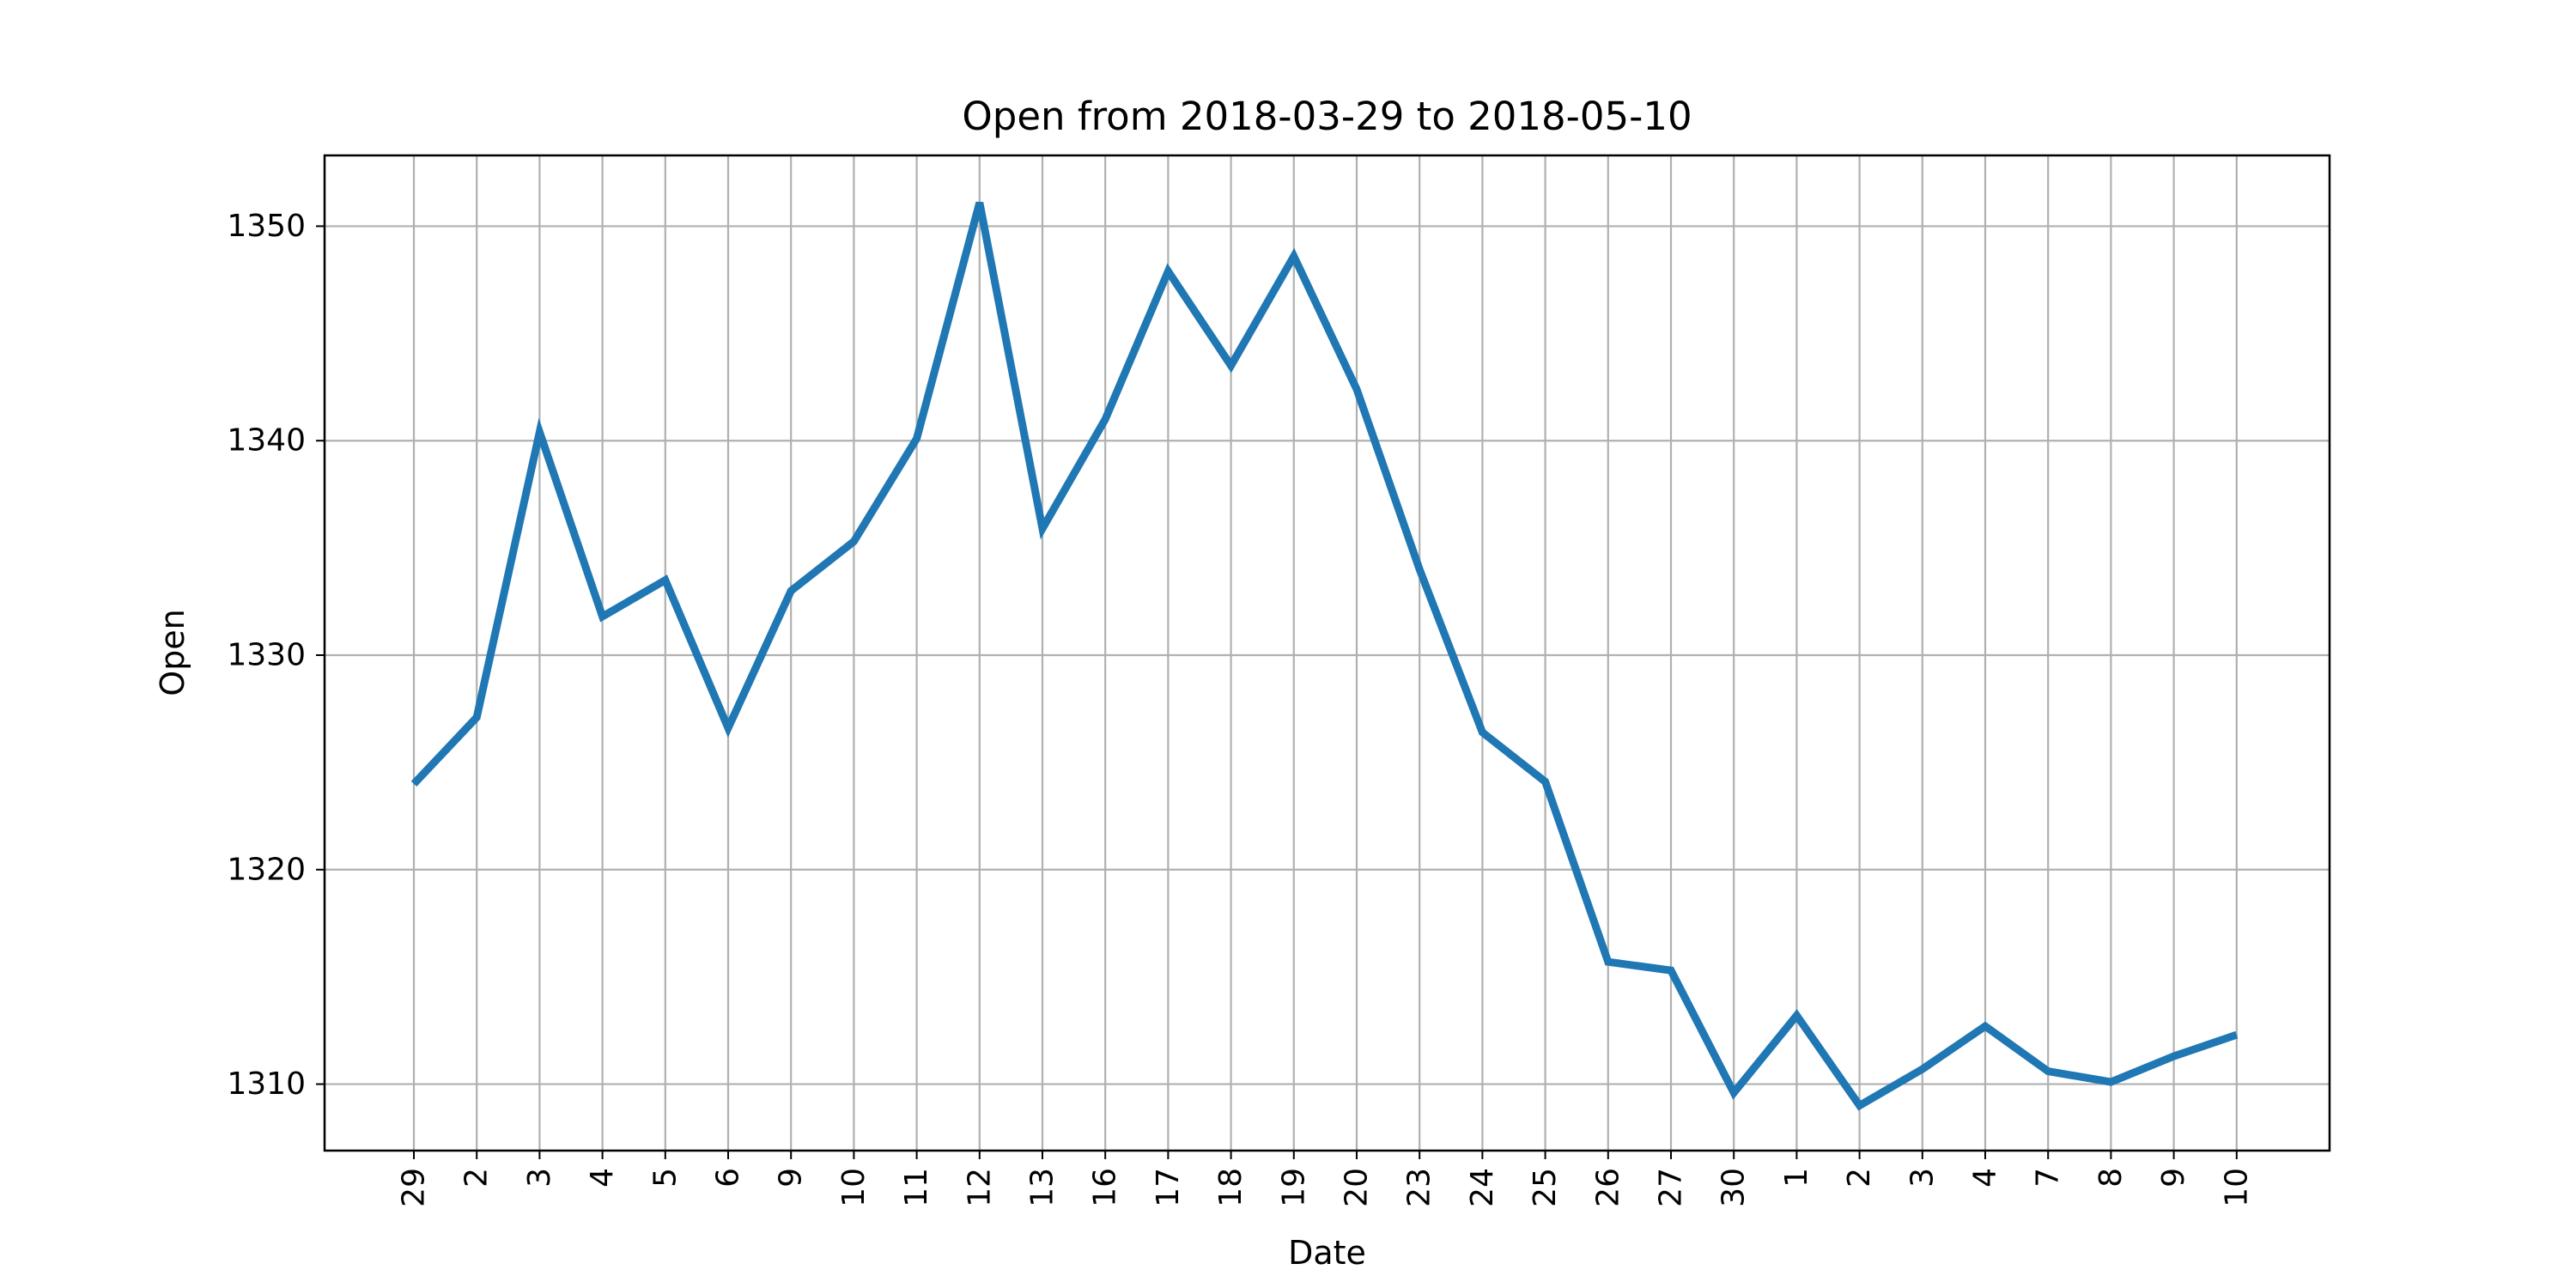 The height and width of the screenshot is (1288, 2576). What do you see at coordinates (1294, 1188) in the screenshot?
I see `x-tick-label: 19` at bounding box center [1294, 1188].